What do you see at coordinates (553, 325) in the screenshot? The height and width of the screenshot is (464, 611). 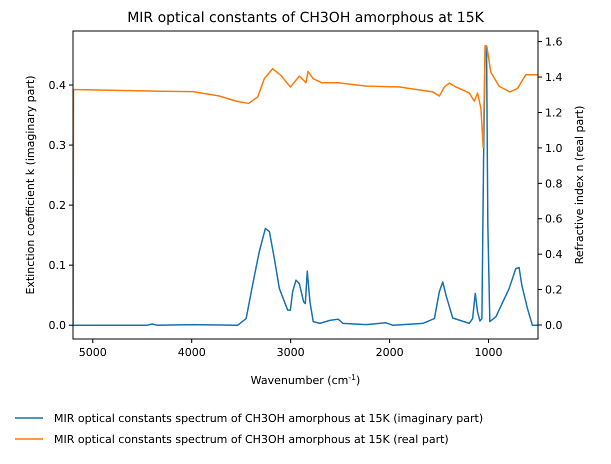 I see `y2-tick-label: 0.0` at bounding box center [553, 325].